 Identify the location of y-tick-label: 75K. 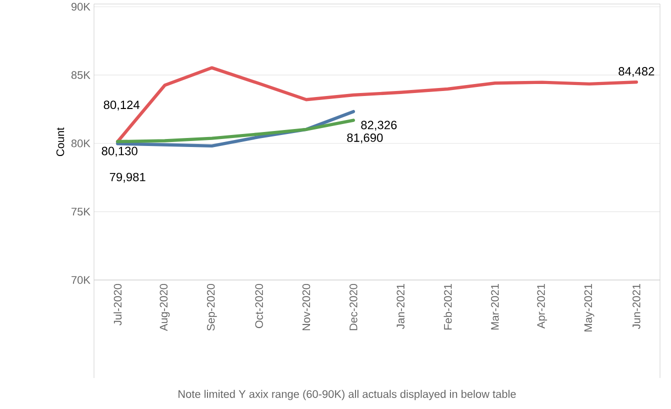
(81, 212).